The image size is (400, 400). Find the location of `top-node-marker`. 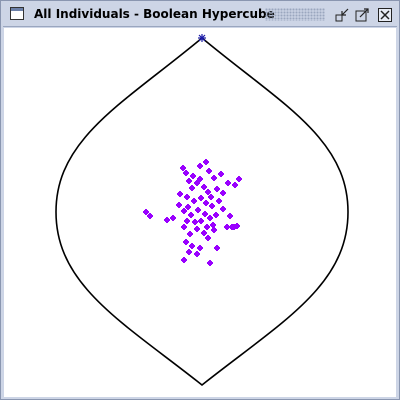

top-node-marker is located at coordinates (202, 38).